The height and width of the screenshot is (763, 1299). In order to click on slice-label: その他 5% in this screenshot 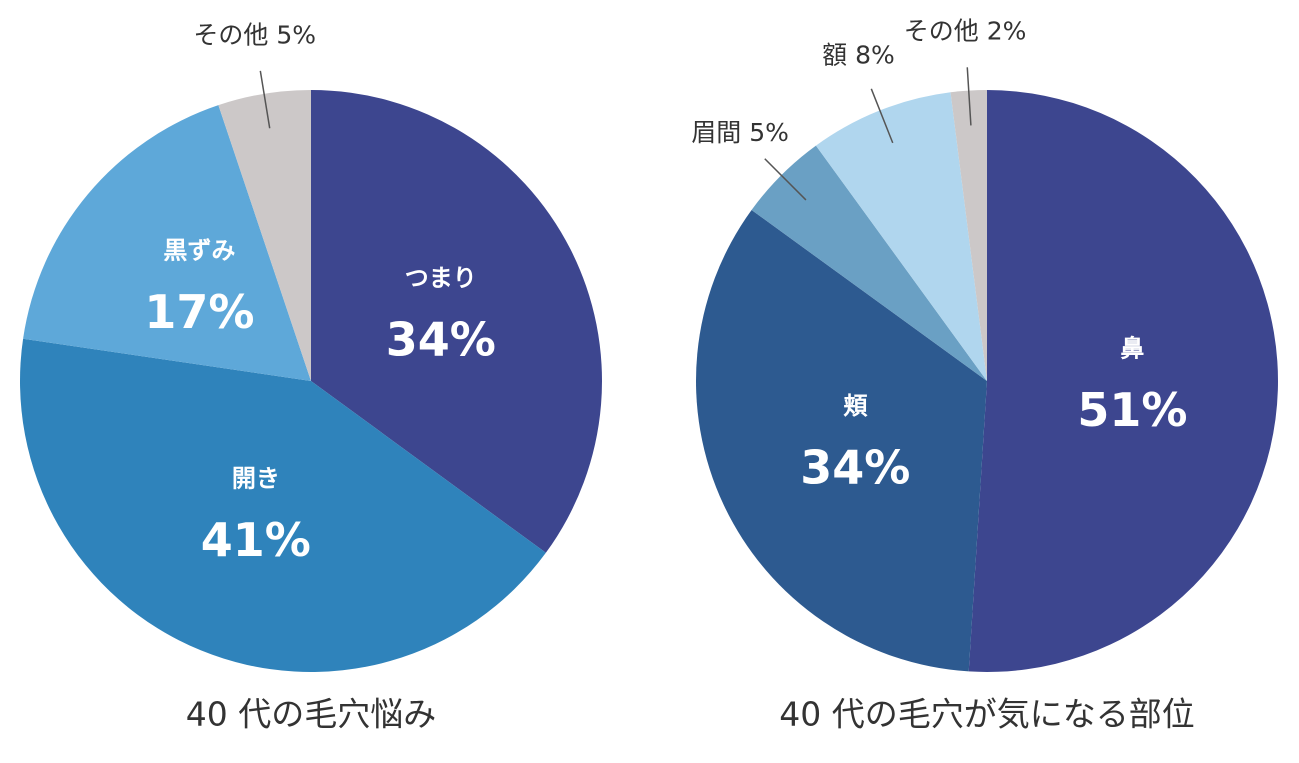, I will do `click(254, 34)`.